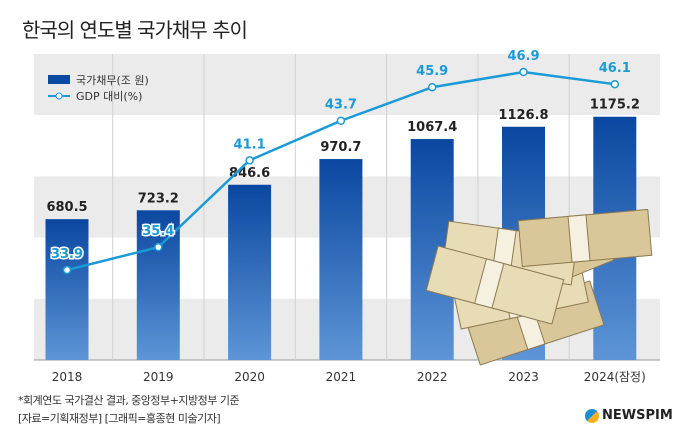 This screenshot has height=442, width=680. What do you see at coordinates (592, 415) in the screenshot?
I see `logo-icon` at bounding box center [592, 415].